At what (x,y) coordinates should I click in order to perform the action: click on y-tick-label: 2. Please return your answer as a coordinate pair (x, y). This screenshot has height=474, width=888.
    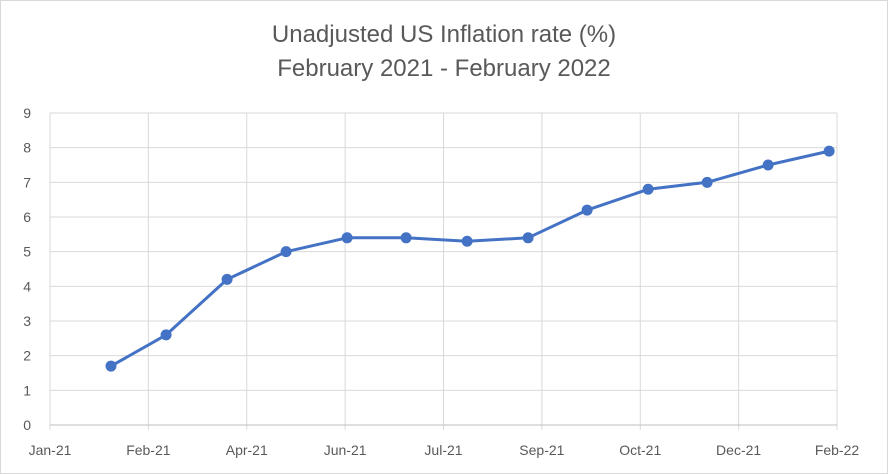
    Looking at the image, I should click on (27, 356).